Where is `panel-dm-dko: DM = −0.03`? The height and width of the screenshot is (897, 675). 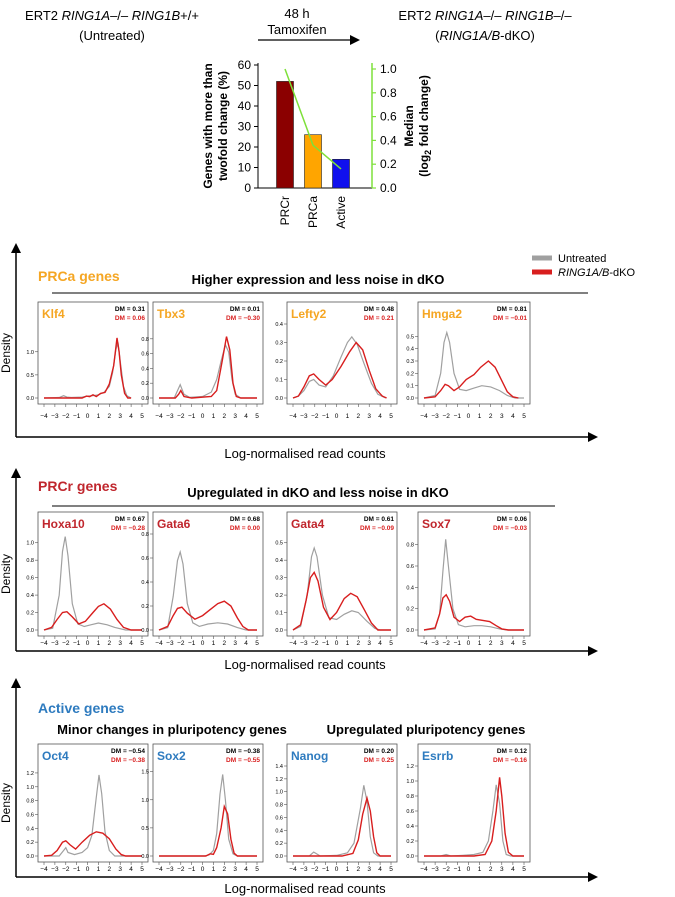 panel-dm-dko: DM = −0.03 is located at coordinates (510, 528).